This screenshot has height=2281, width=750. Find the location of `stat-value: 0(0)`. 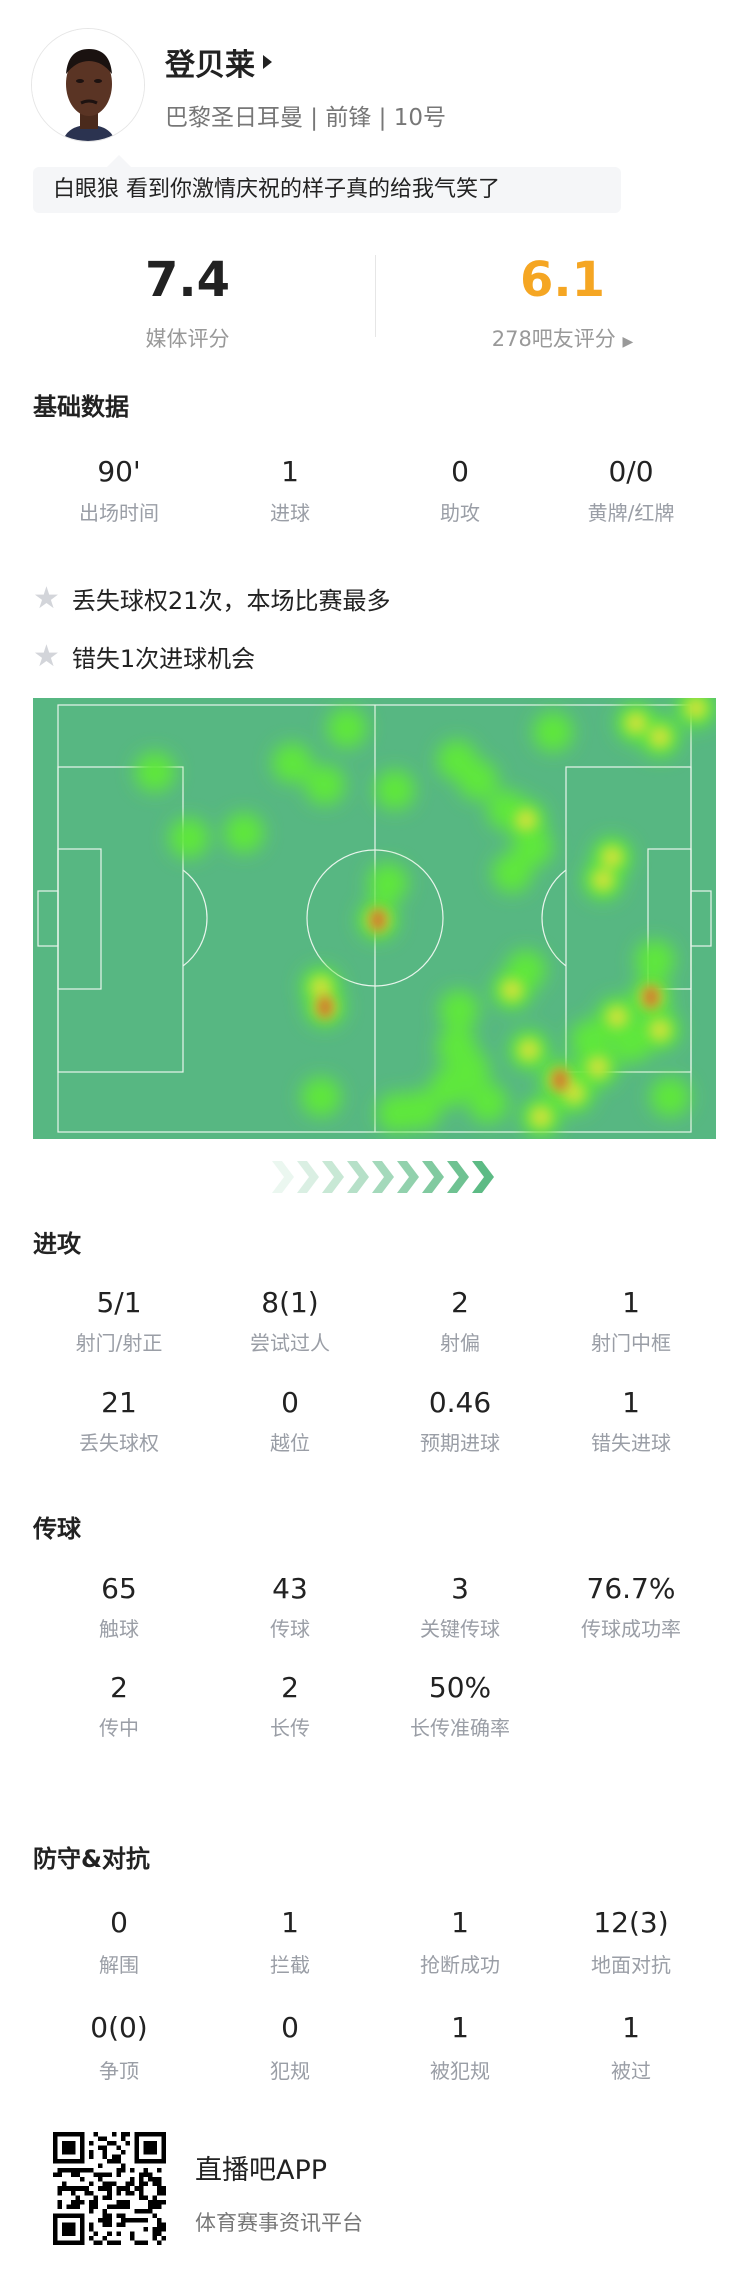

stat-value: 0(0) is located at coordinates (119, 2027).